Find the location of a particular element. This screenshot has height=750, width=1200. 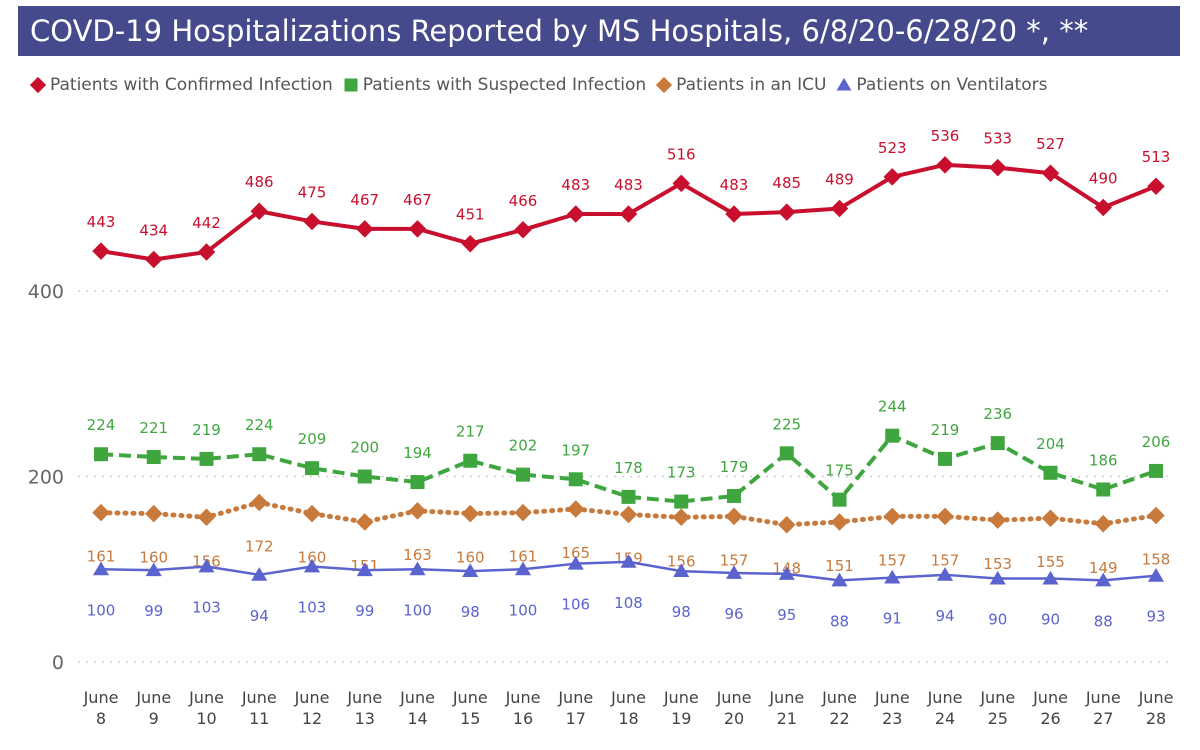

data-label: 523 is located at coordinates (892, 148).